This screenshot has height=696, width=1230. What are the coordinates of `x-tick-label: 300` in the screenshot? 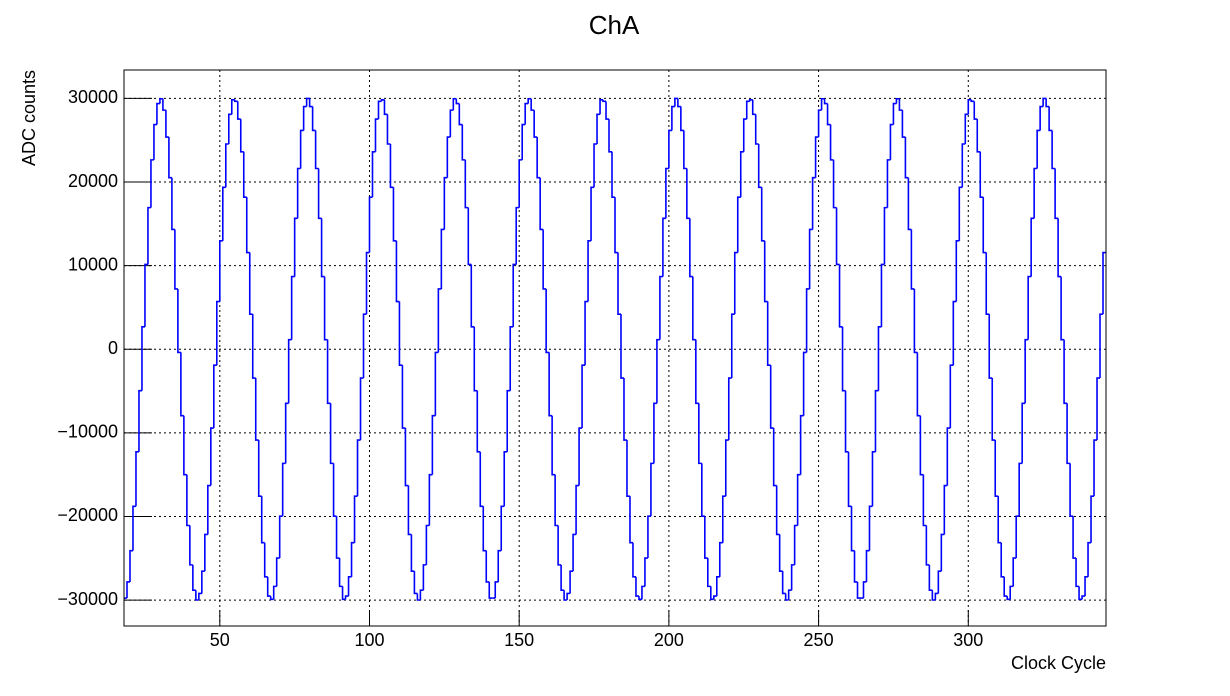 It's located at (968, 640).